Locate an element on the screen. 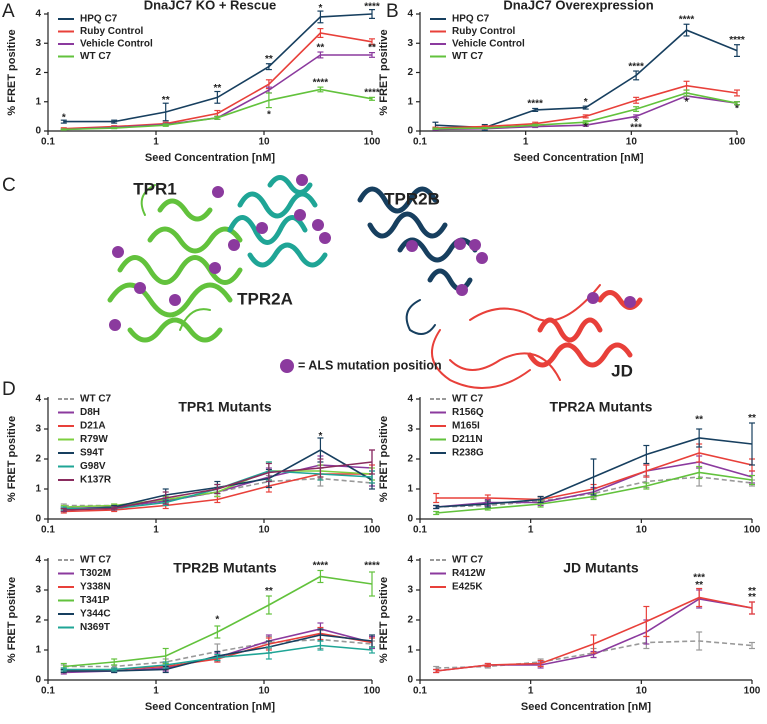 The image size is (767, 724). x-tick-label: 0.1 is located at coordinates (48, 142).